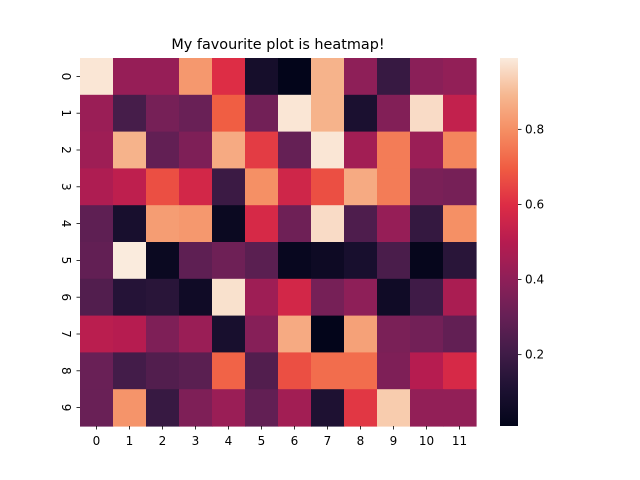 Image resolution: width=640 pixels, height=480 pixels. I want to click on heatmap-cell-r4-c7, so click(328, 224).